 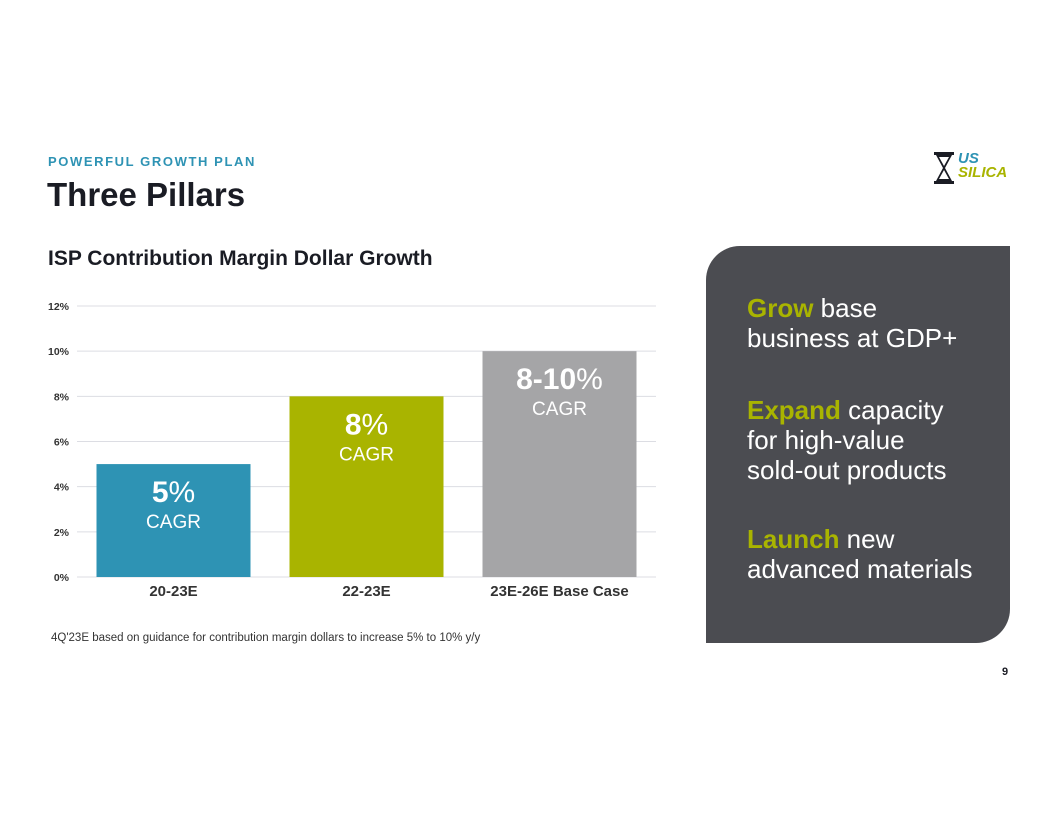 What do you see at coordinates (240, 258) in the screenshot?
I see `chart-title: ISP Contribution Margin Dollar Growth` at bounding box center [240, 258].